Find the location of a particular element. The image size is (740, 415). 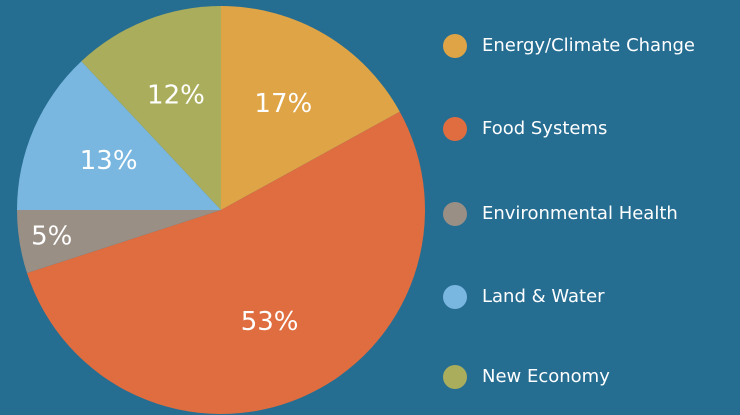

legend-label: New Economy is located at coordinates (546, 376).